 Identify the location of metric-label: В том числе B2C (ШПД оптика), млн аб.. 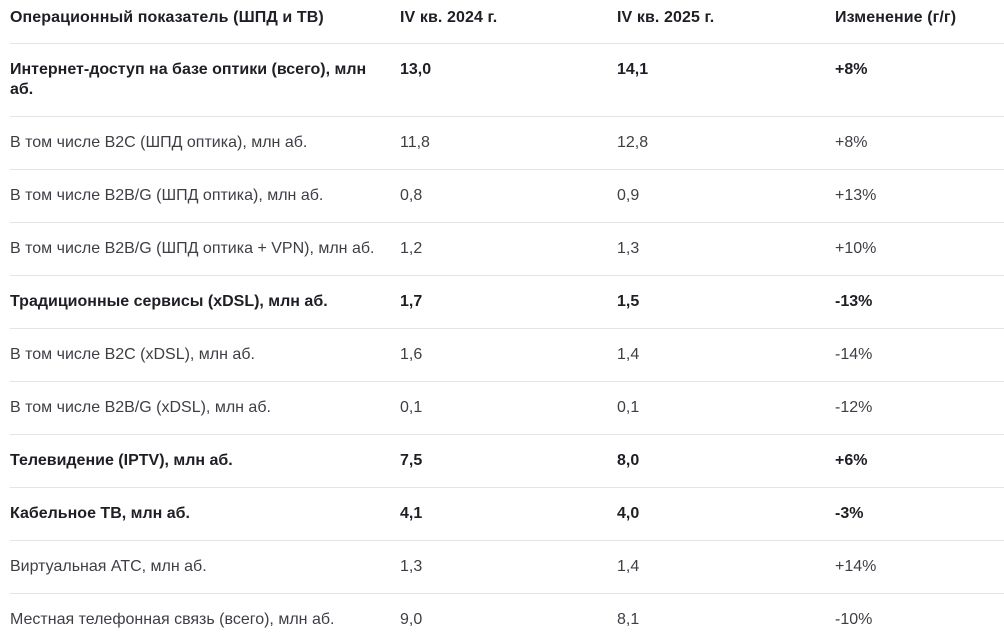
(205, 143).